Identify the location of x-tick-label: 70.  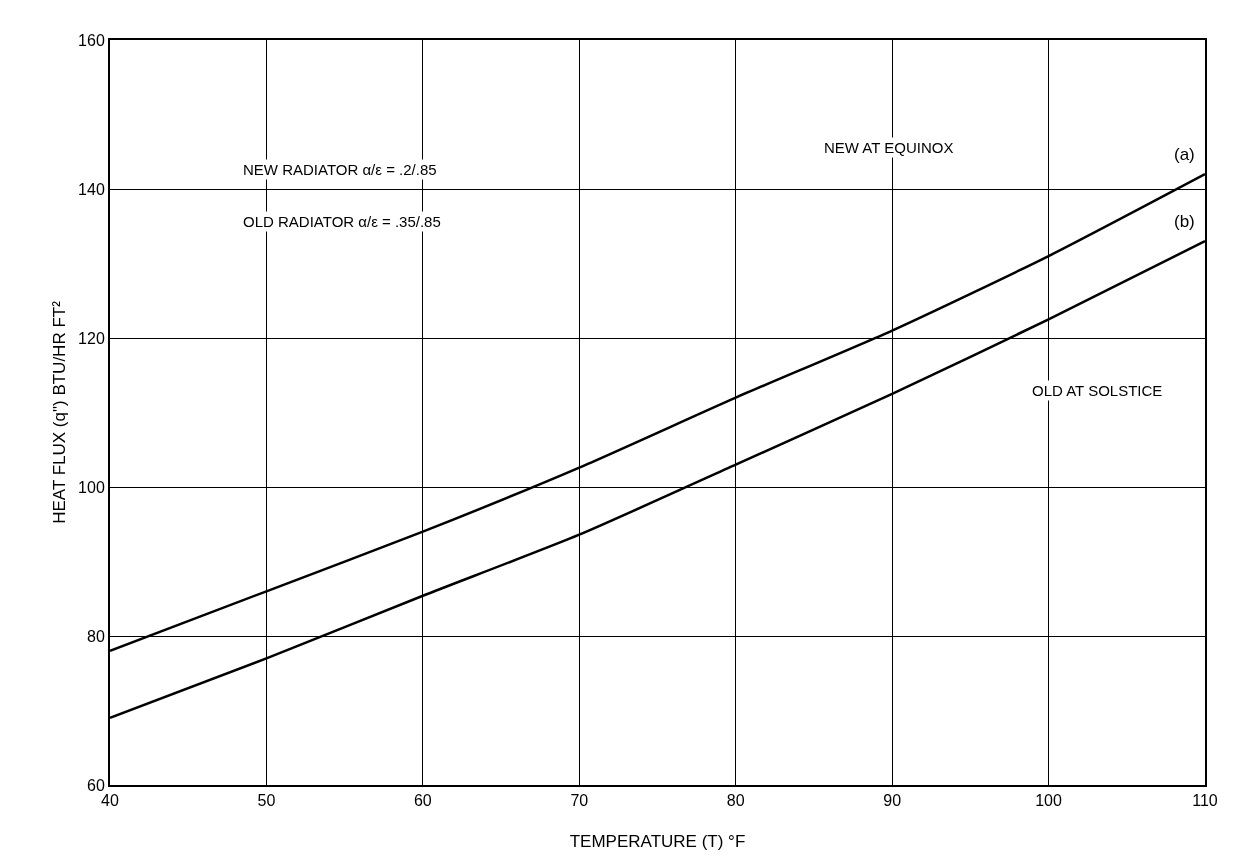
(579, 801).